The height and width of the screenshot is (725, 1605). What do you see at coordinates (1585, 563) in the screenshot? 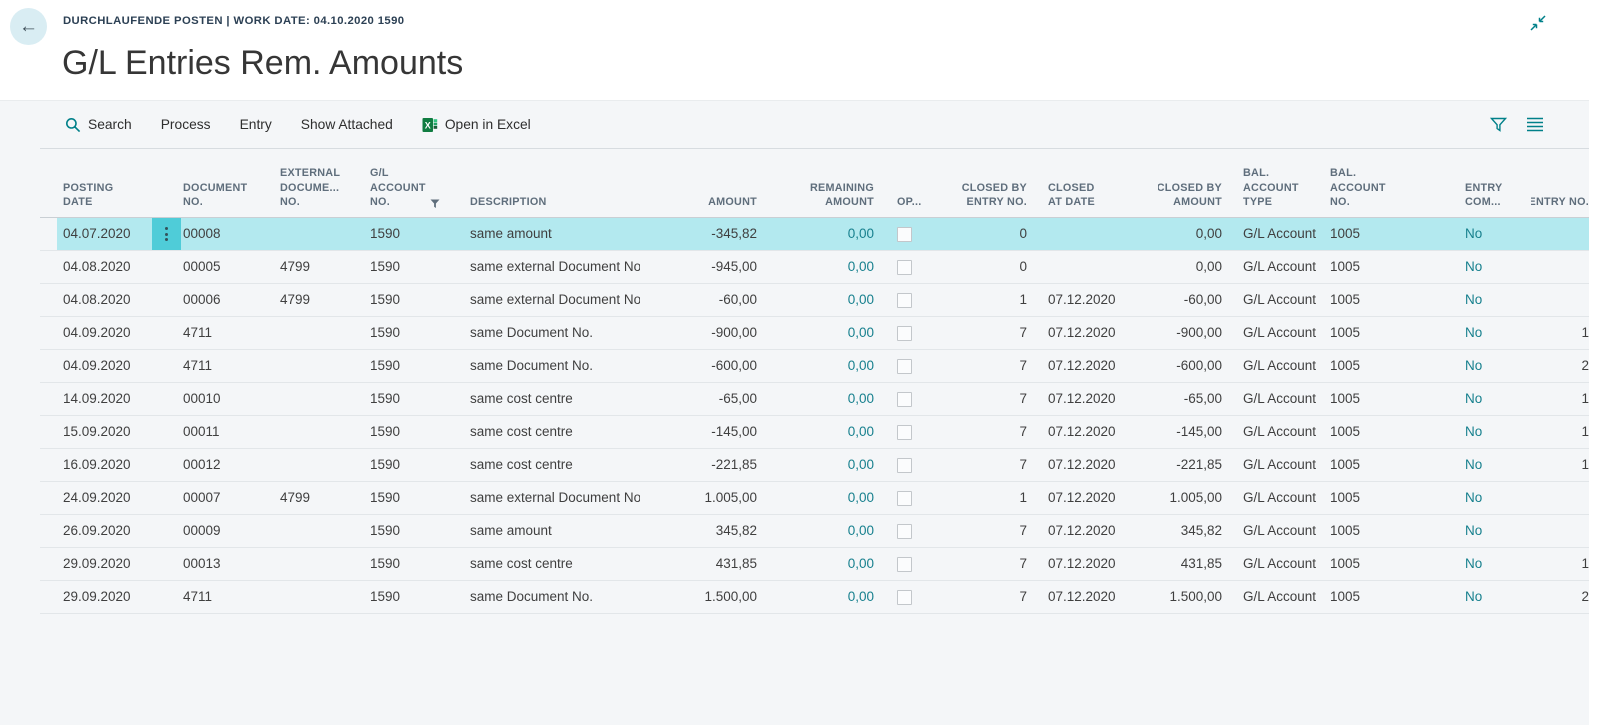
I see `cell-entry_no: 1` at bounding box center [1585, 563].